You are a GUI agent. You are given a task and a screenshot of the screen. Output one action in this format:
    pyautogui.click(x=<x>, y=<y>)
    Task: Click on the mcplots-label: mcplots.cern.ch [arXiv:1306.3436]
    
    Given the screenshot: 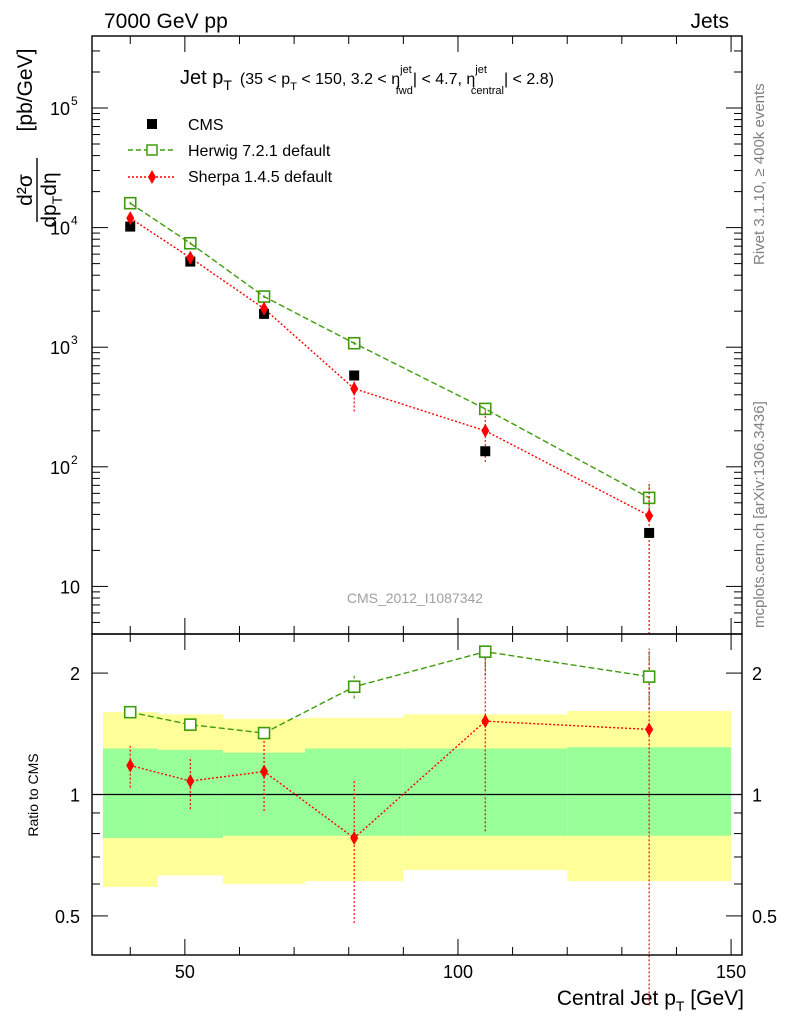 What is the action you would take?
    pyautogui.click(x=759, y=514)
    